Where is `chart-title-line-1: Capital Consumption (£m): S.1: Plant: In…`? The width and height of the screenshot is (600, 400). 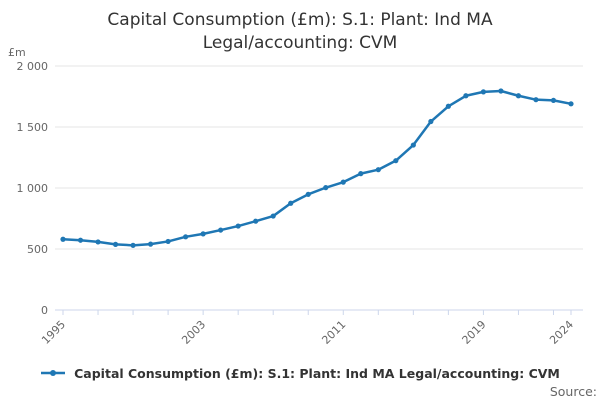
chart-title-line-1: Capital Consumption (£m): S.1: Plant: In… is located at coordinates (300, 20).